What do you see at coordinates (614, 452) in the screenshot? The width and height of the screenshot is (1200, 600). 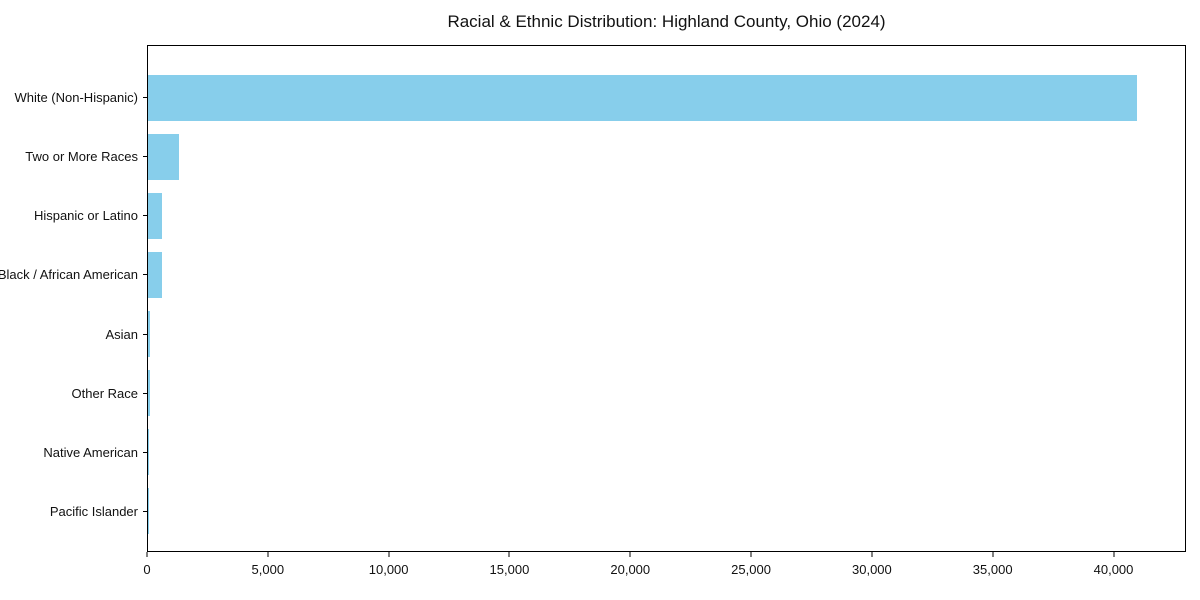 I see `bar-row-native-american: Native American` at bounding box center [614, 452].